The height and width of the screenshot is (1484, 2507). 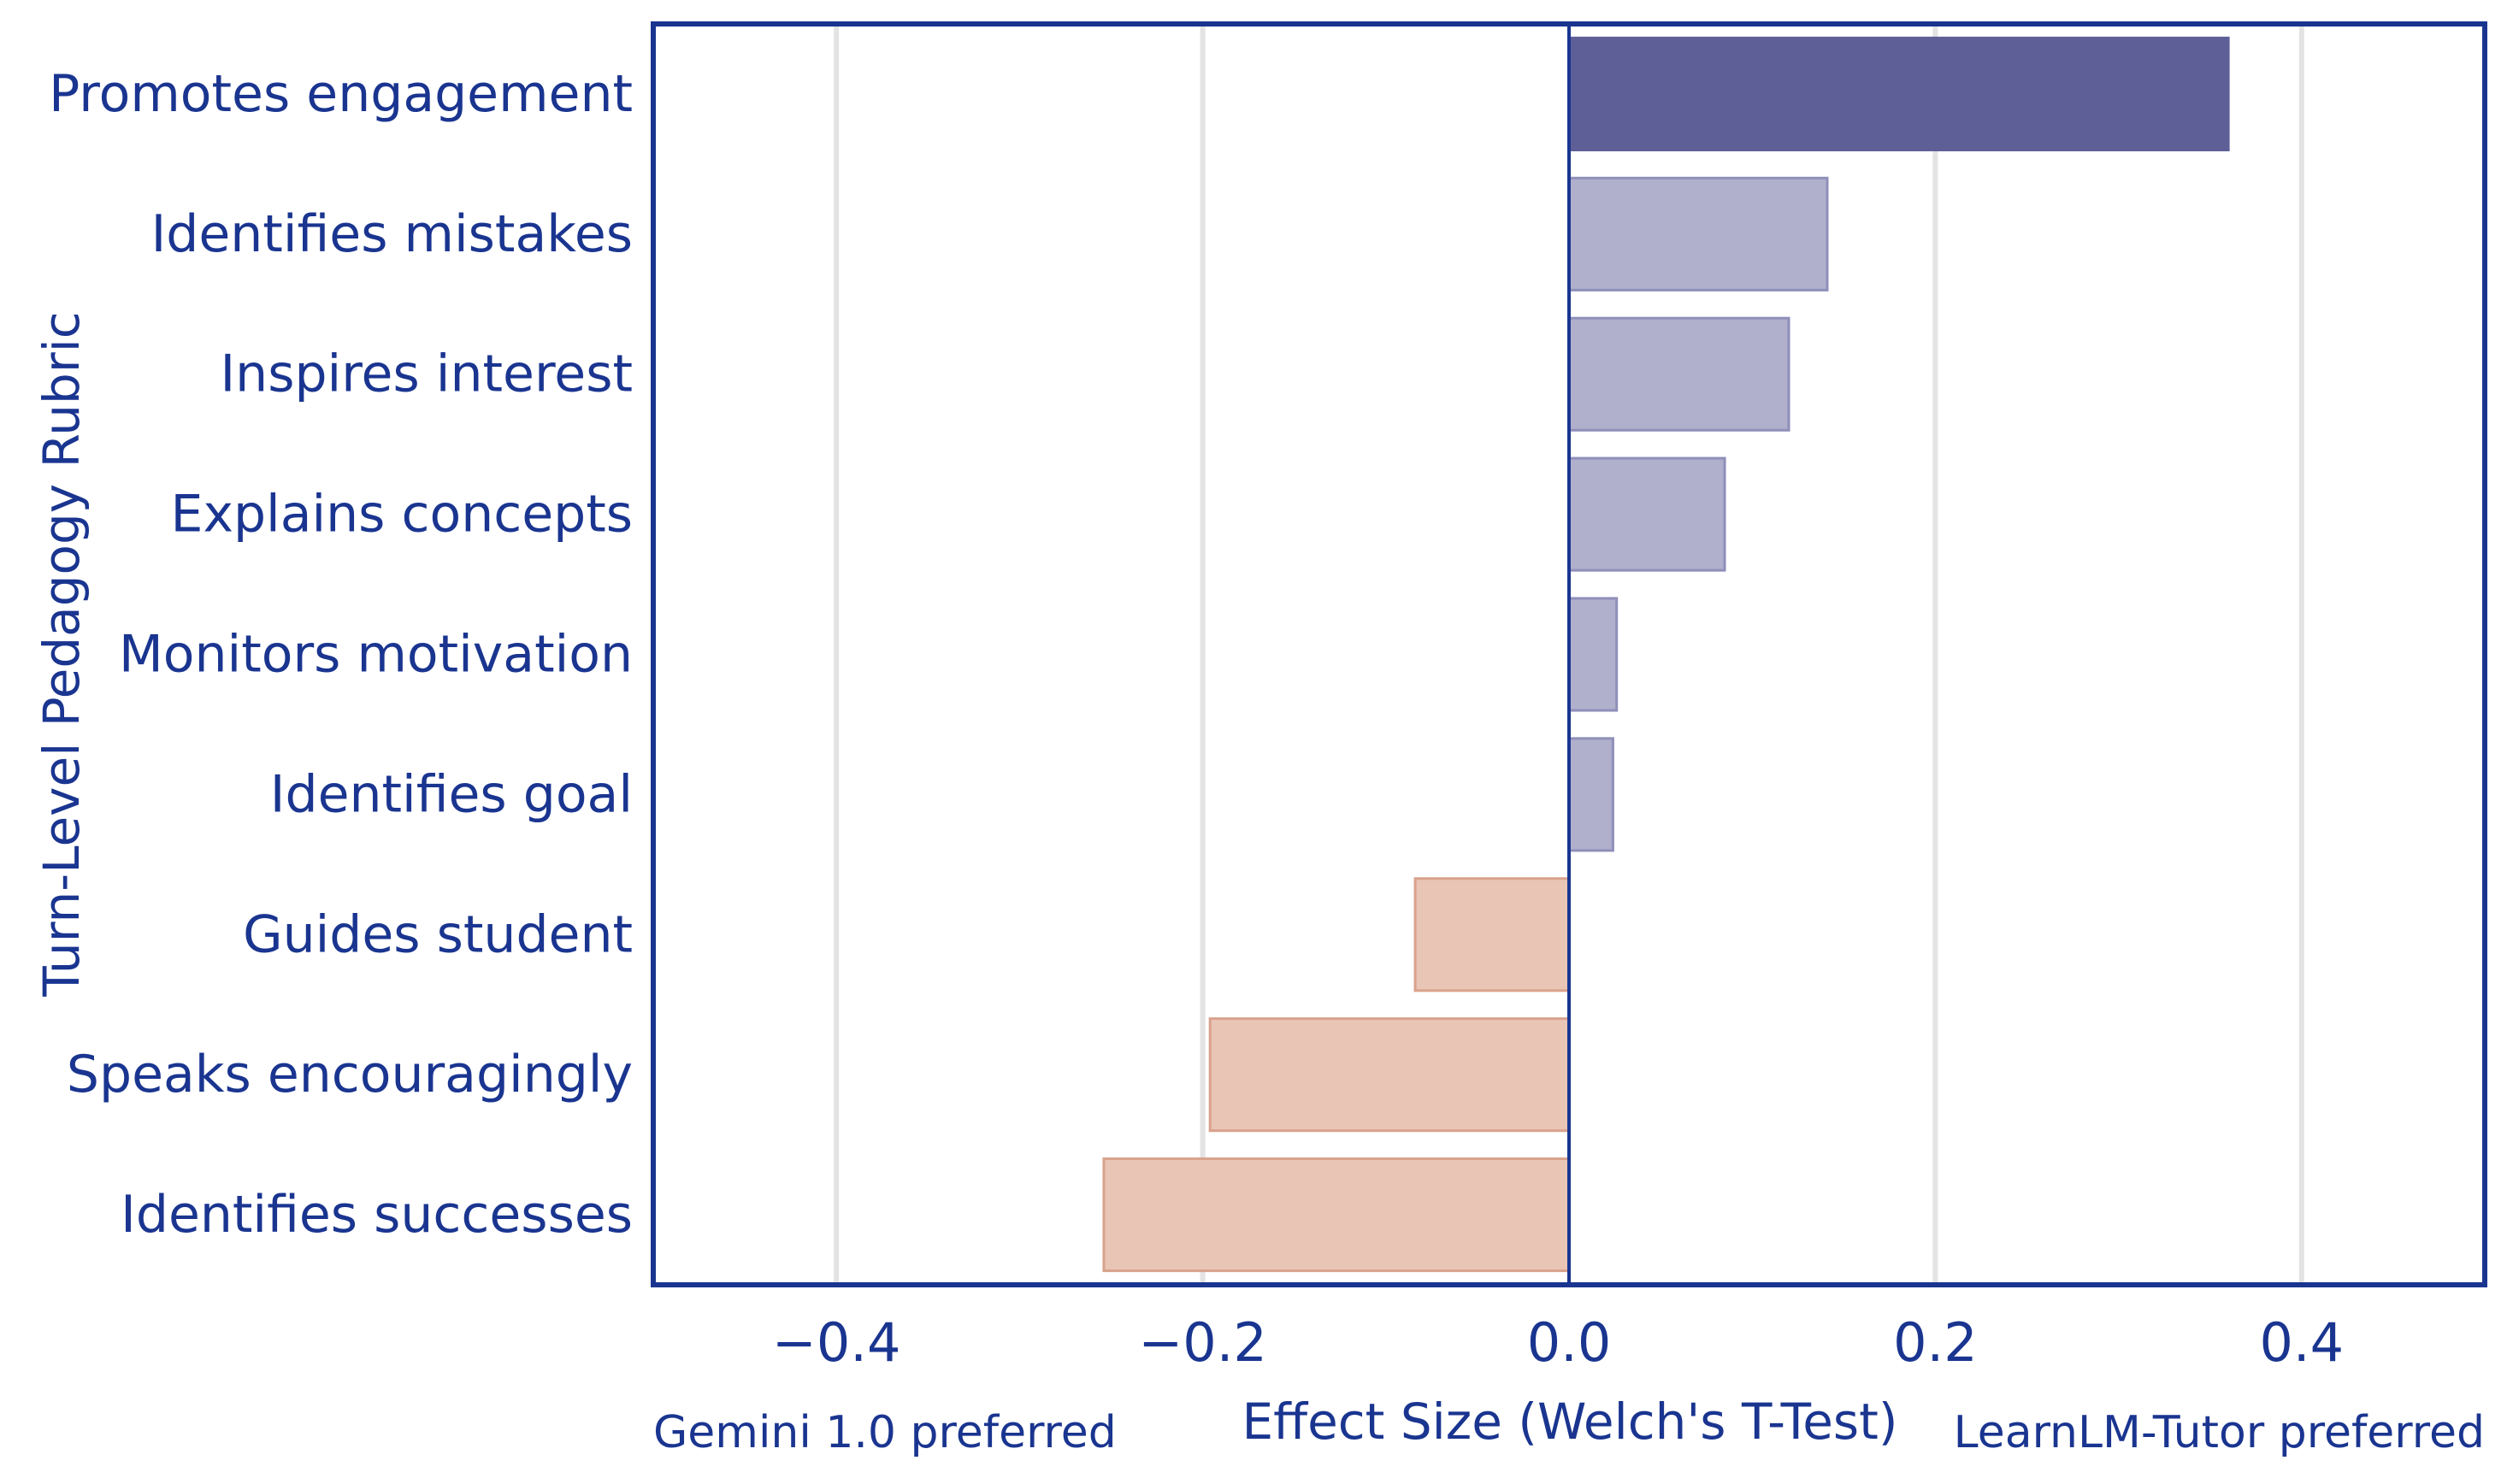 I want to click on y-tick-label: Inspires interest, so click(x=426, y=374).